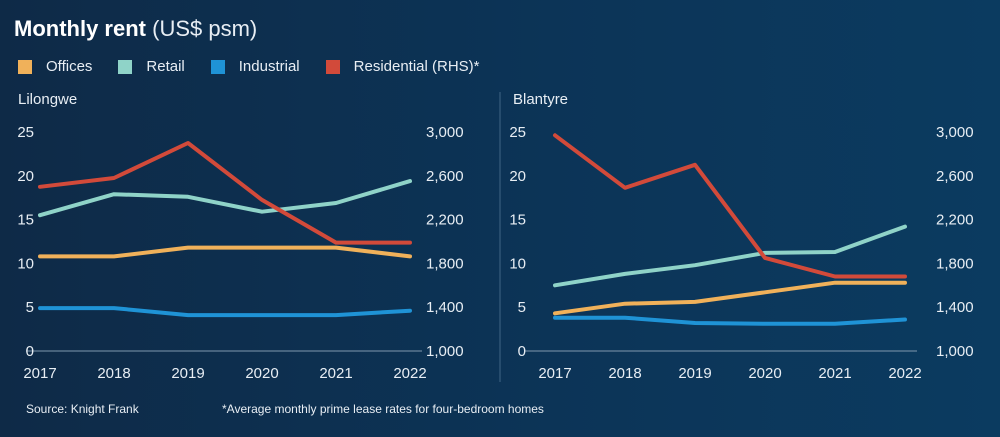 This screenshot has height=437, width=1000. I want to click on legend-item-residential: Residential (RHS)*, so click(402, 66).